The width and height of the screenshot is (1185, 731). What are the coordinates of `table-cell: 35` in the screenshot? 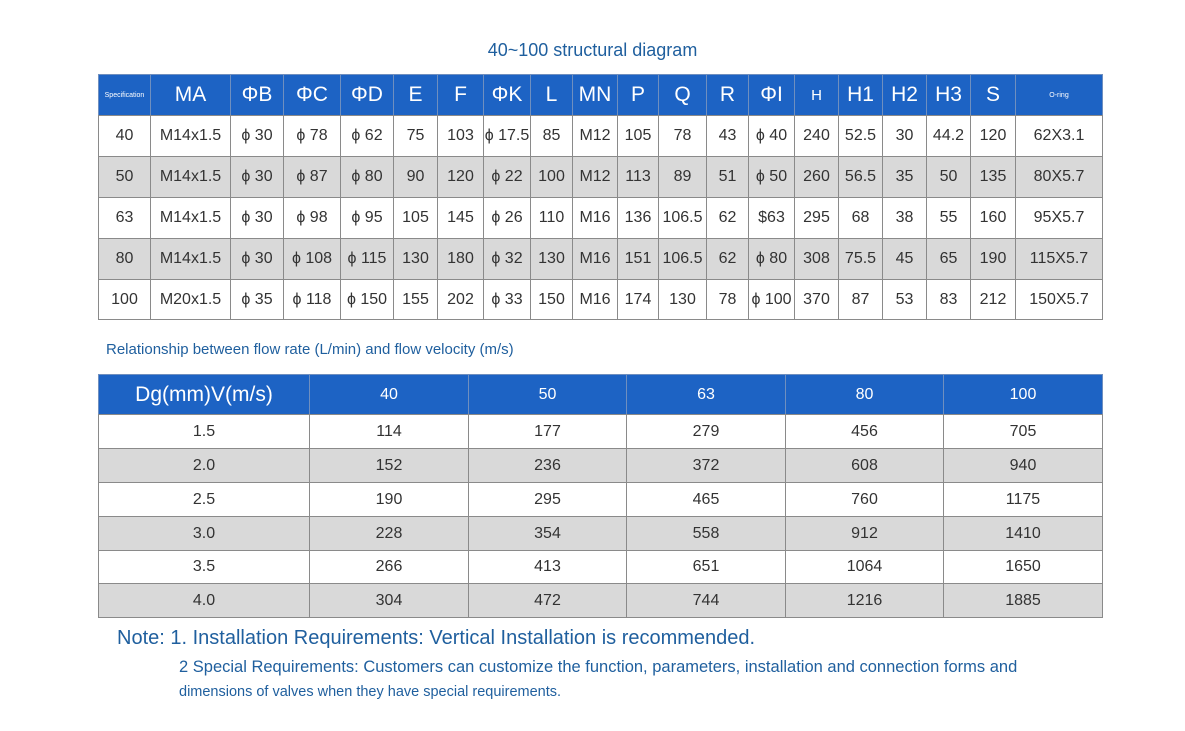 It's located at (904, 177).